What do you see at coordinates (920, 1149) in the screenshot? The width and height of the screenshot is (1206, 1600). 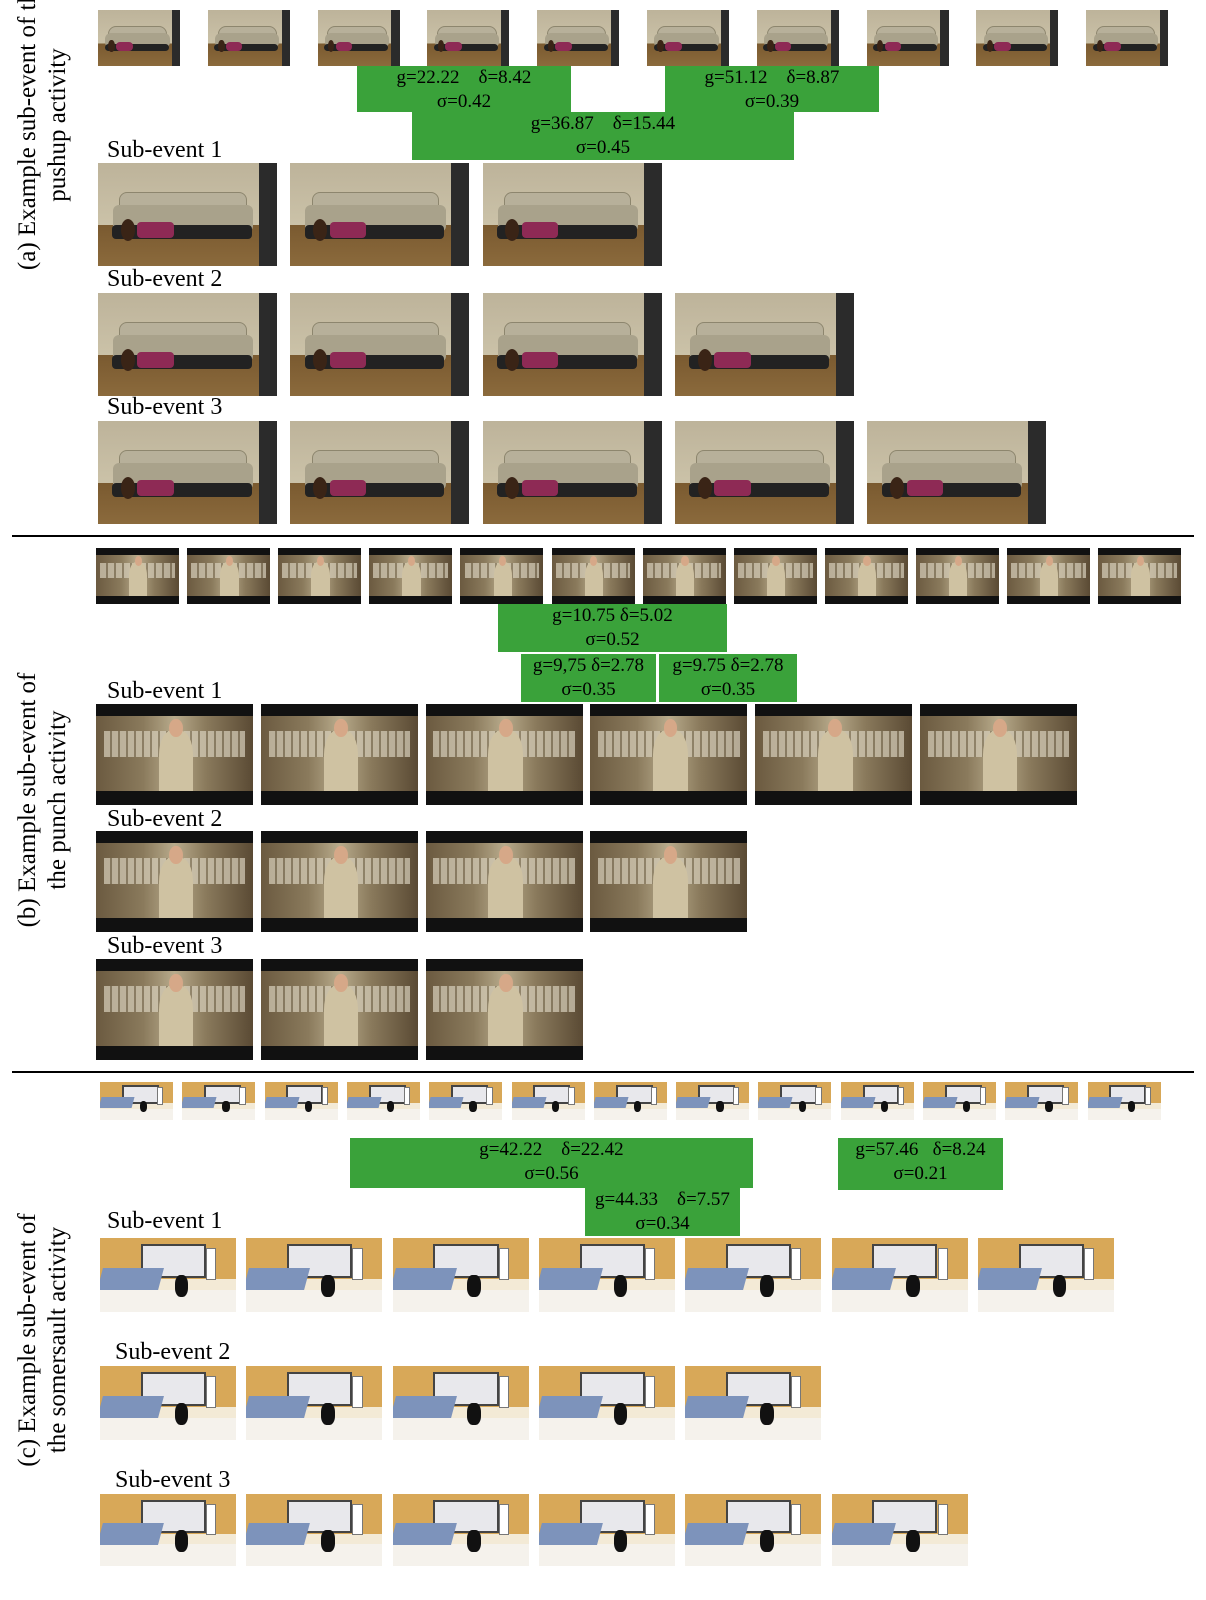 I see `box-line1: g=57.46 δ=8.24` at bounding box center [920, 1149].